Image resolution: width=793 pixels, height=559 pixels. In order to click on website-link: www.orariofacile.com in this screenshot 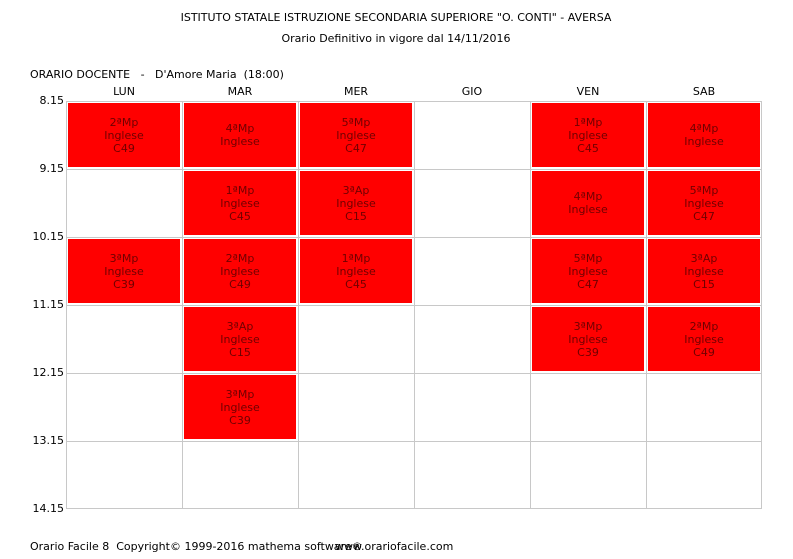, I will do `click(394, 546)`.